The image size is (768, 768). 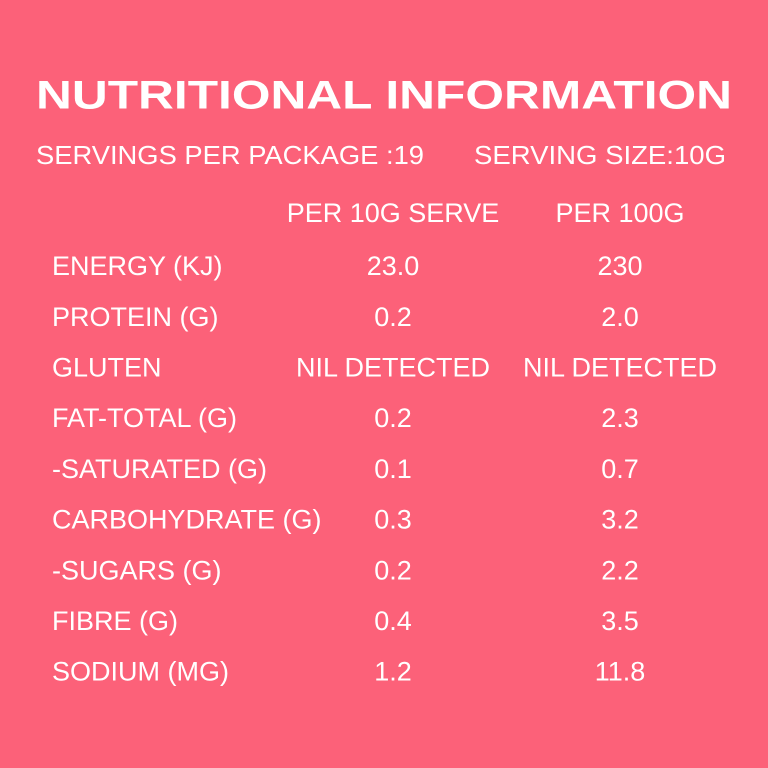 I want to click on serving-size: SERVING SIZE:10G, so click(x=600, y=155).